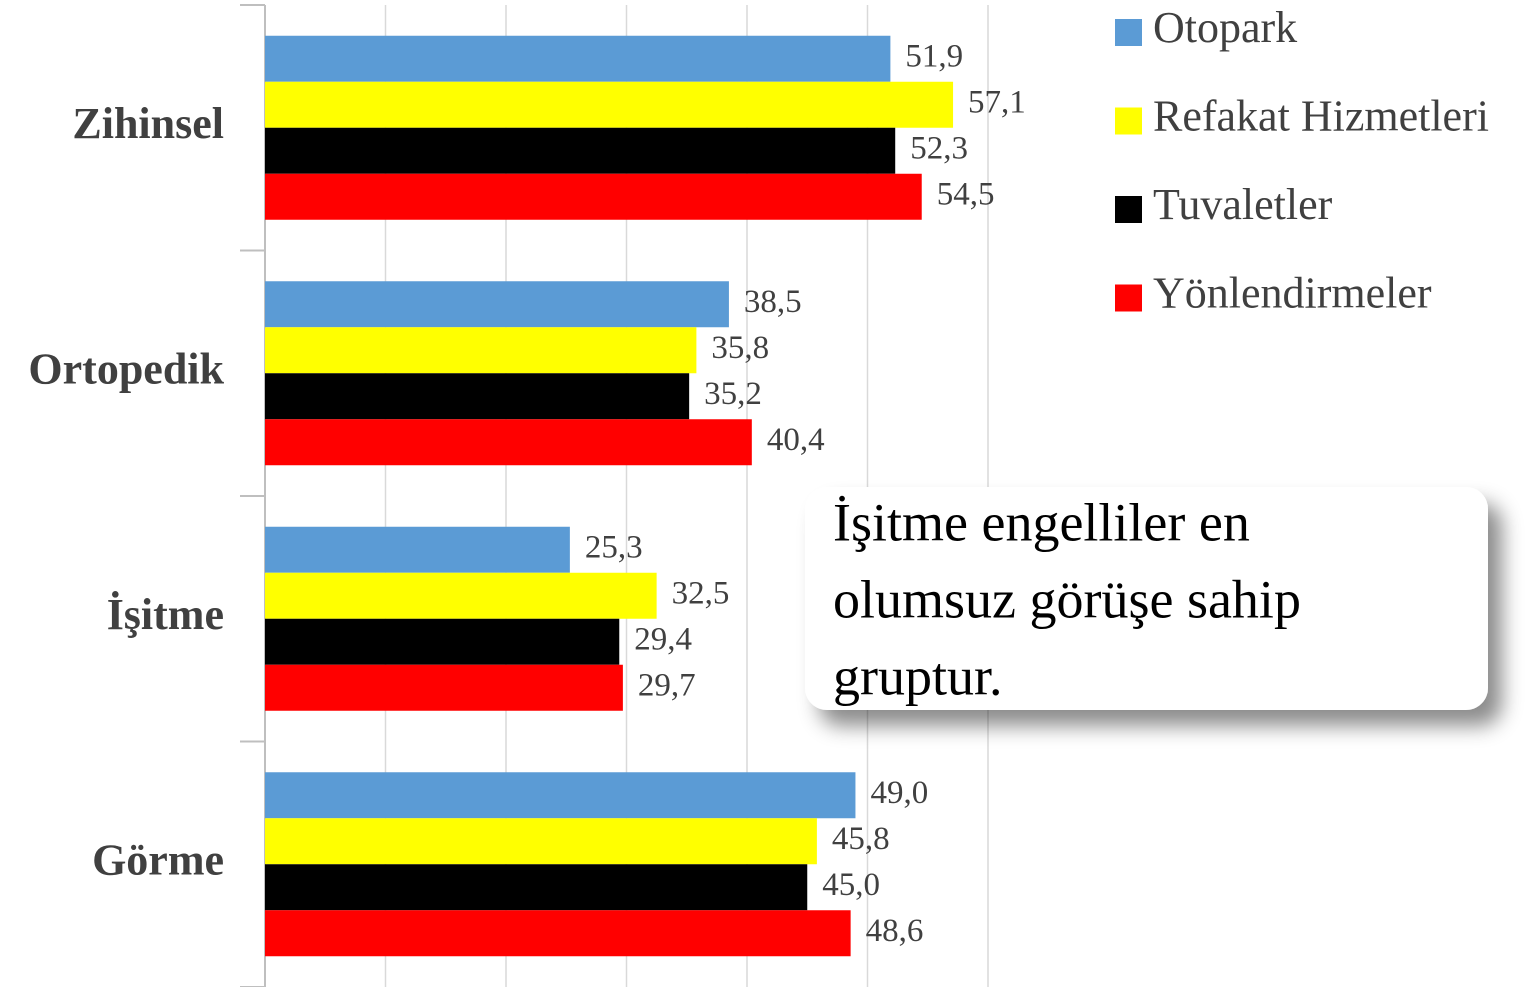 This screenshot has width=1538, height=987. What do you see at coordinates (126, 368) in the screenshot?
I see `y-tick-label: Ortopedik` at bounding box center [126, 368].